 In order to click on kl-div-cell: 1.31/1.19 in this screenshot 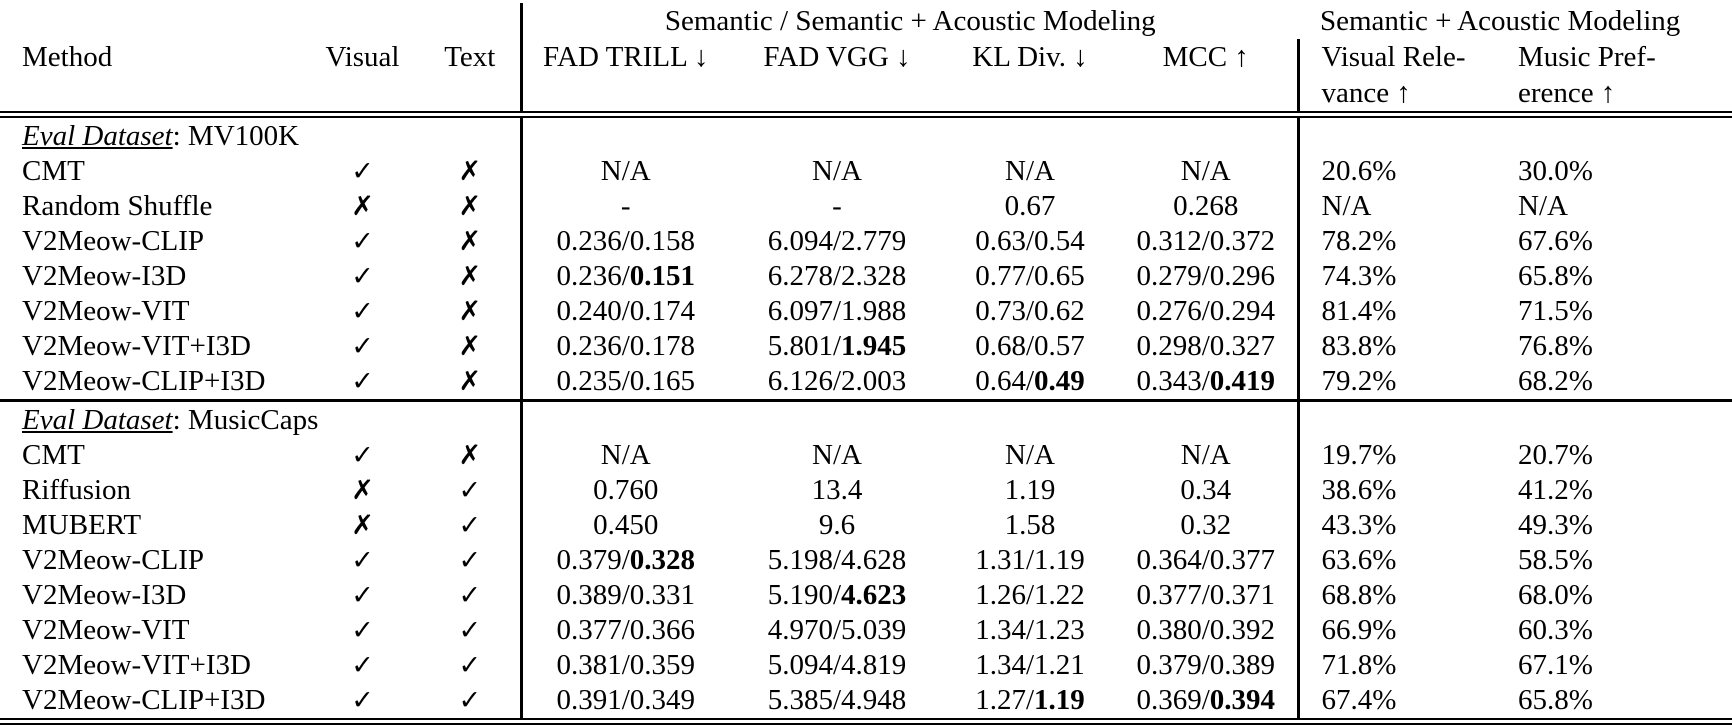, I will do `click(1030, 560)`.